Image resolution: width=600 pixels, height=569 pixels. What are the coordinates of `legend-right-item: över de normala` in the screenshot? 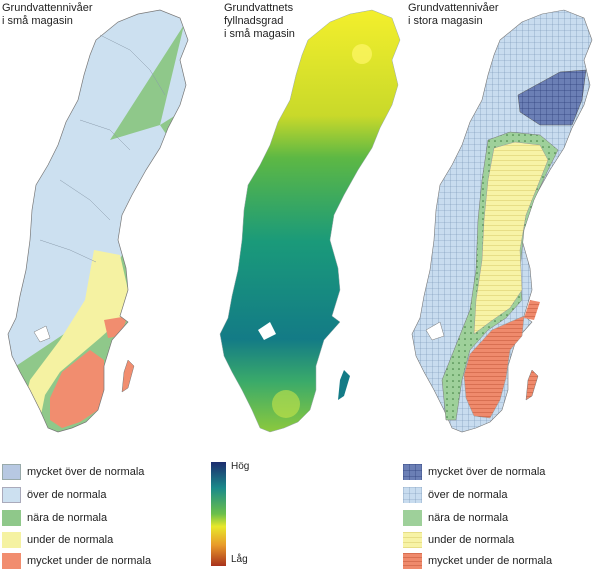 It's located at (455, 495).